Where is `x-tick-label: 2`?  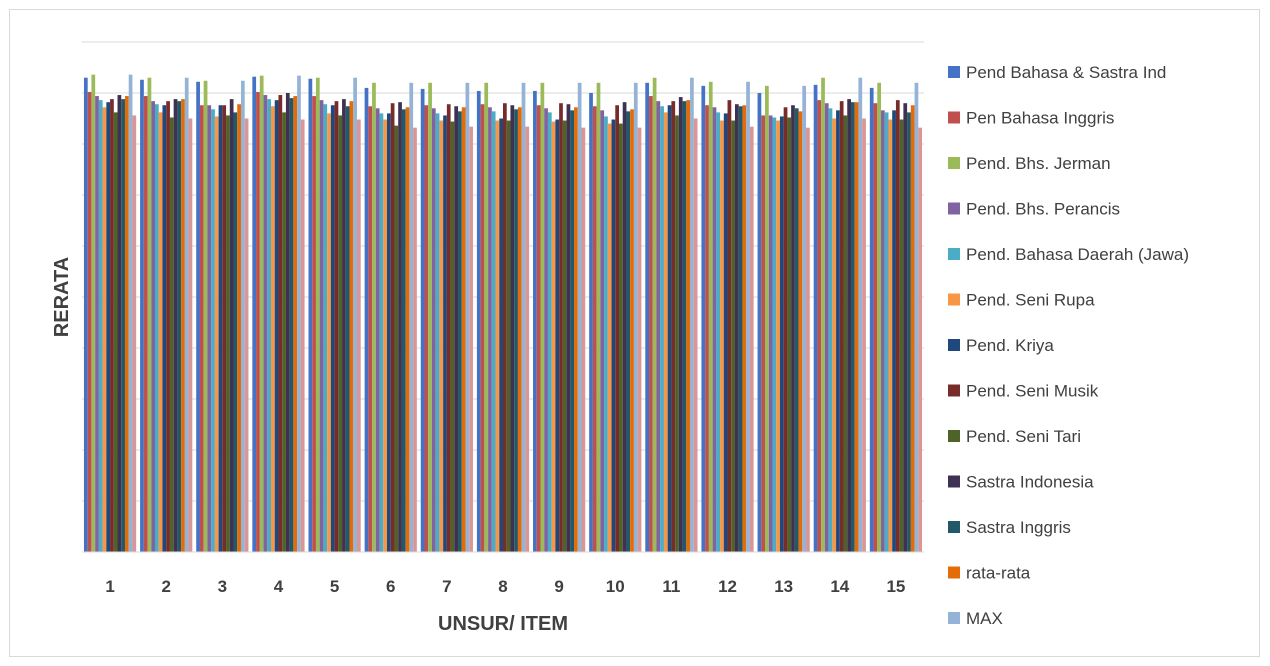
x-tick-label: 2 is located at coordinates (165, 586).